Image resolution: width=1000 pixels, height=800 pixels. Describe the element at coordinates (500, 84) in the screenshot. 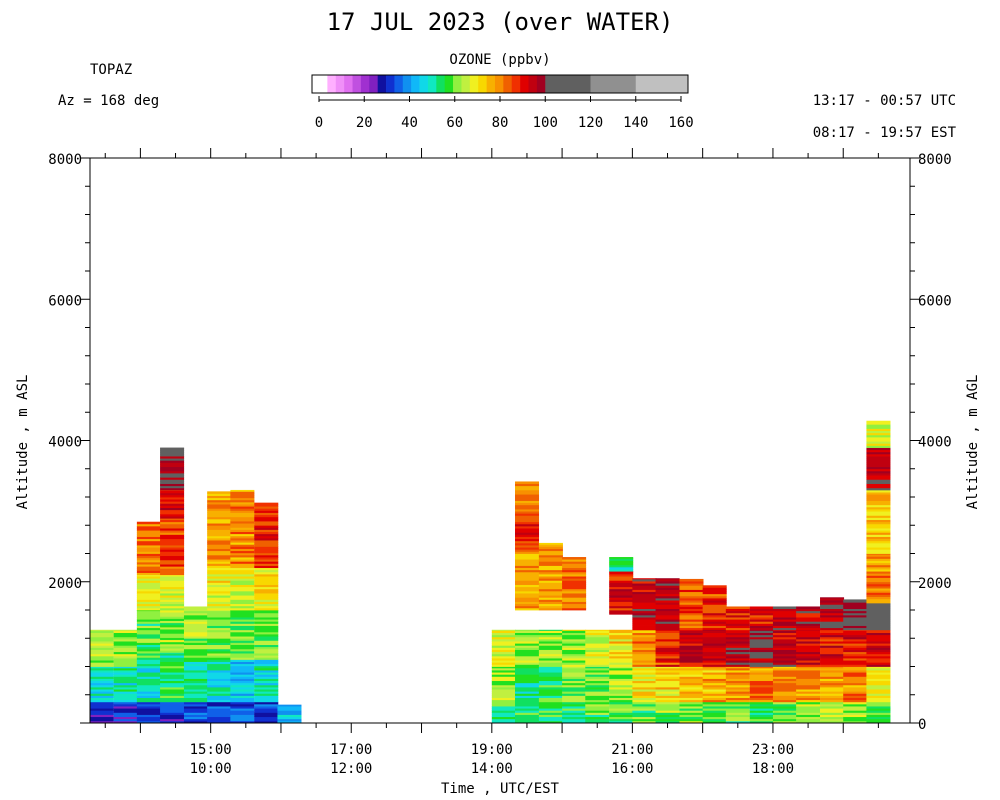

I see `colorbar-frame` at that location.